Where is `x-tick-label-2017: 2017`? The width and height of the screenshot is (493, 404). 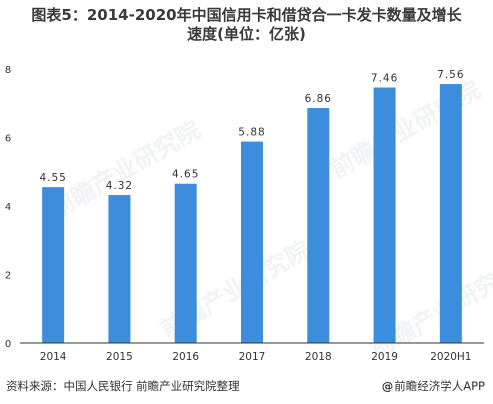 x-tick-label-2017: 2017 is located at coordinates (252, 357).